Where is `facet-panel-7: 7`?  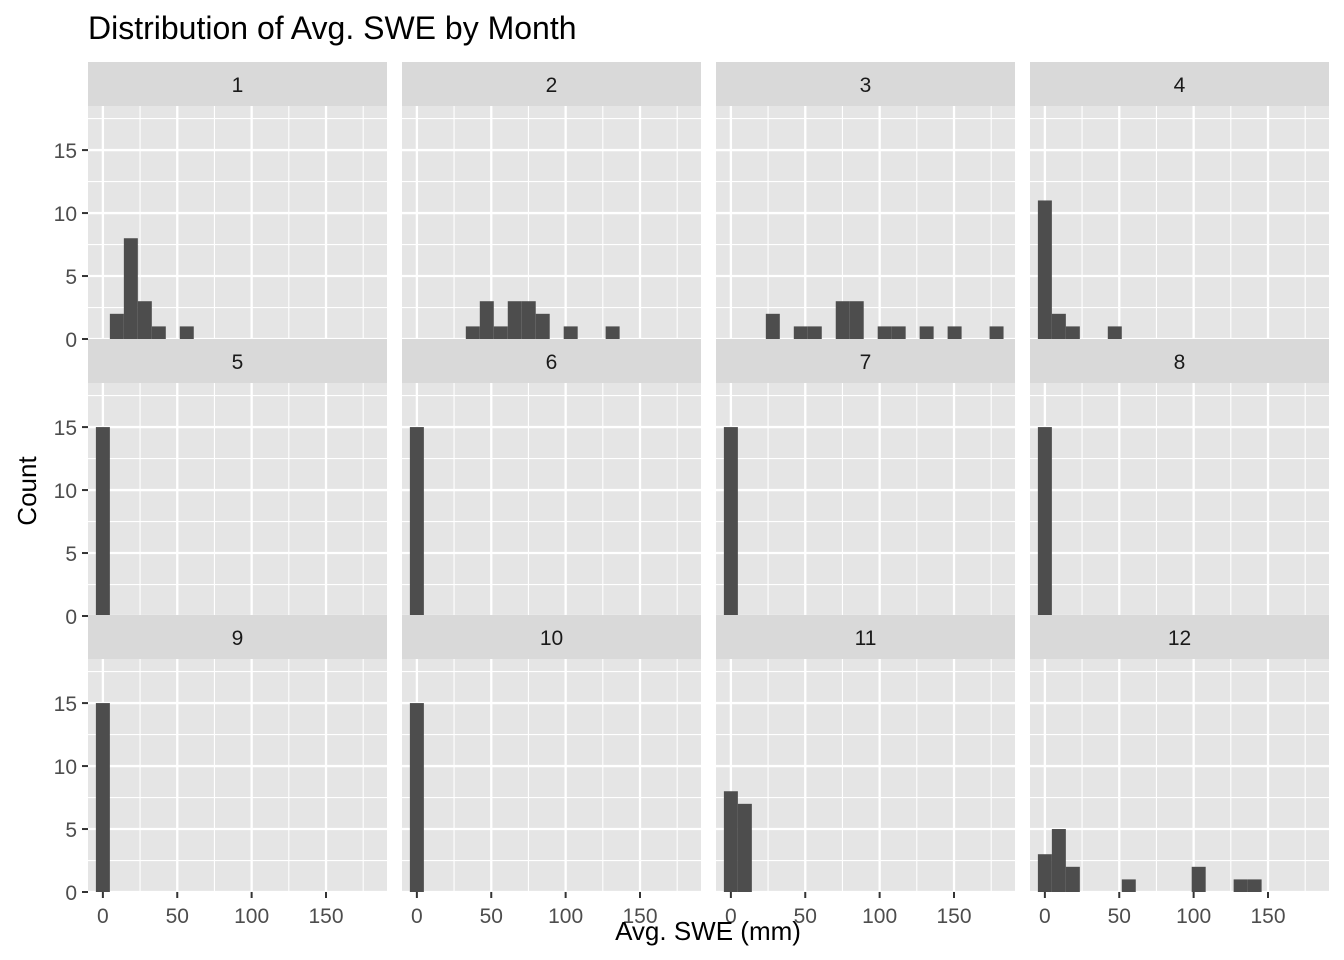 facet-panel-7: 7 is located at coordinates (865, 478).